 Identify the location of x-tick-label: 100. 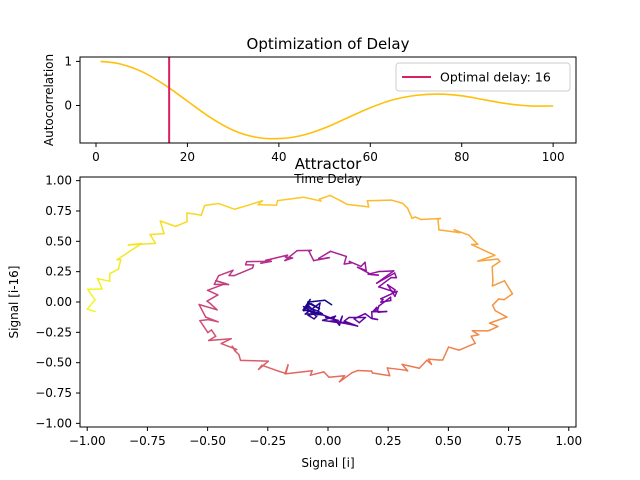
(553, 157).